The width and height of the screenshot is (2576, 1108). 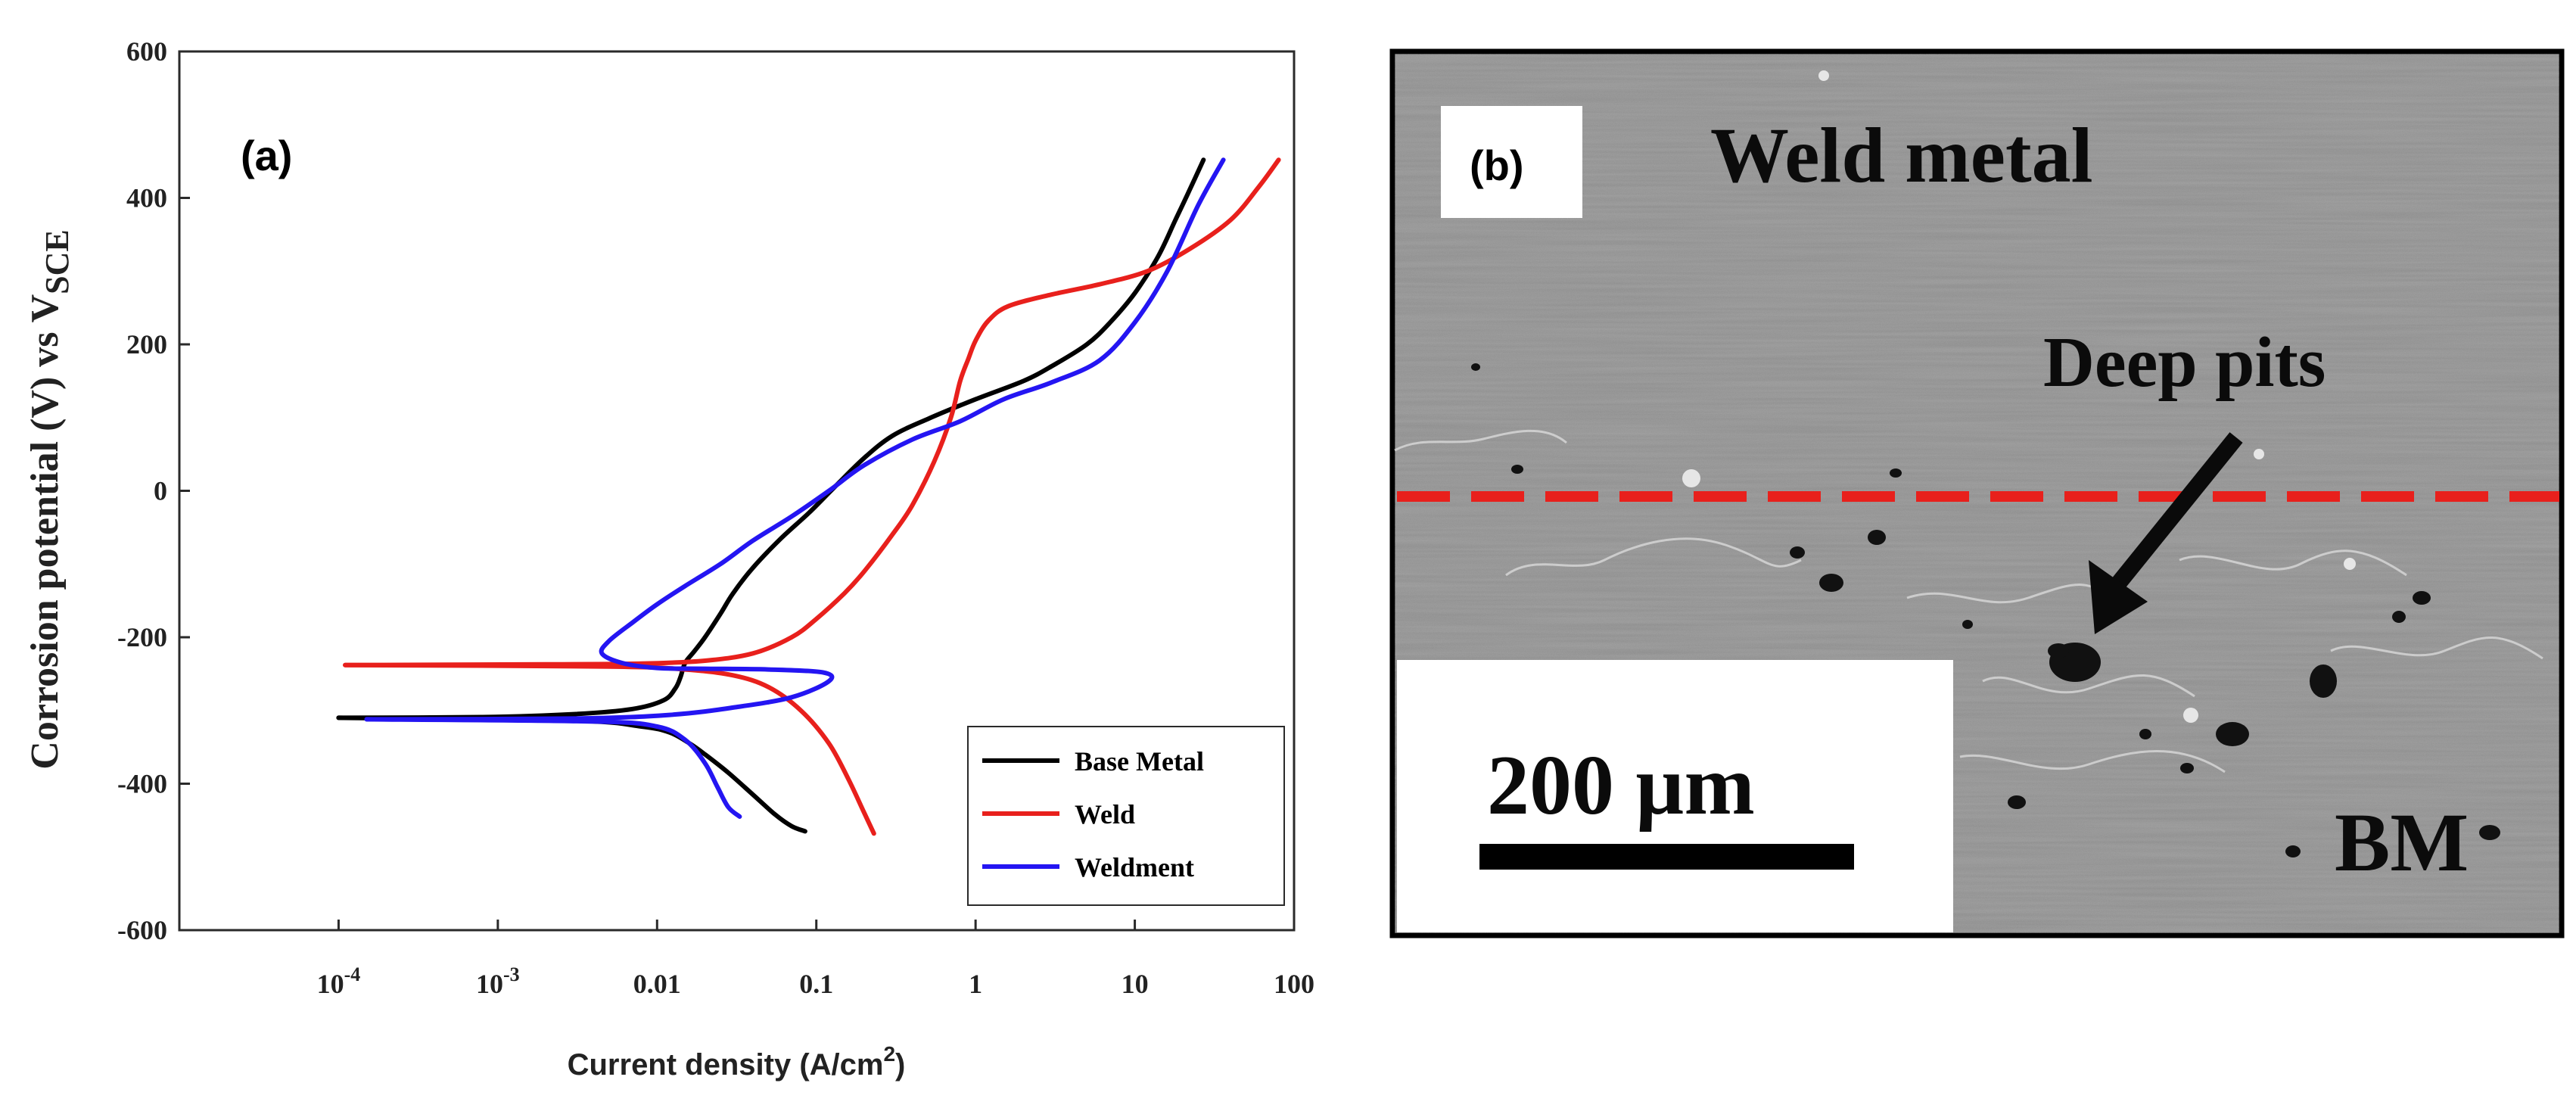 What do you see at coordinates (889, 1054) in the screenshot?
I see `x-axis-title-sup: 2` at bounding box center [889, 1054].